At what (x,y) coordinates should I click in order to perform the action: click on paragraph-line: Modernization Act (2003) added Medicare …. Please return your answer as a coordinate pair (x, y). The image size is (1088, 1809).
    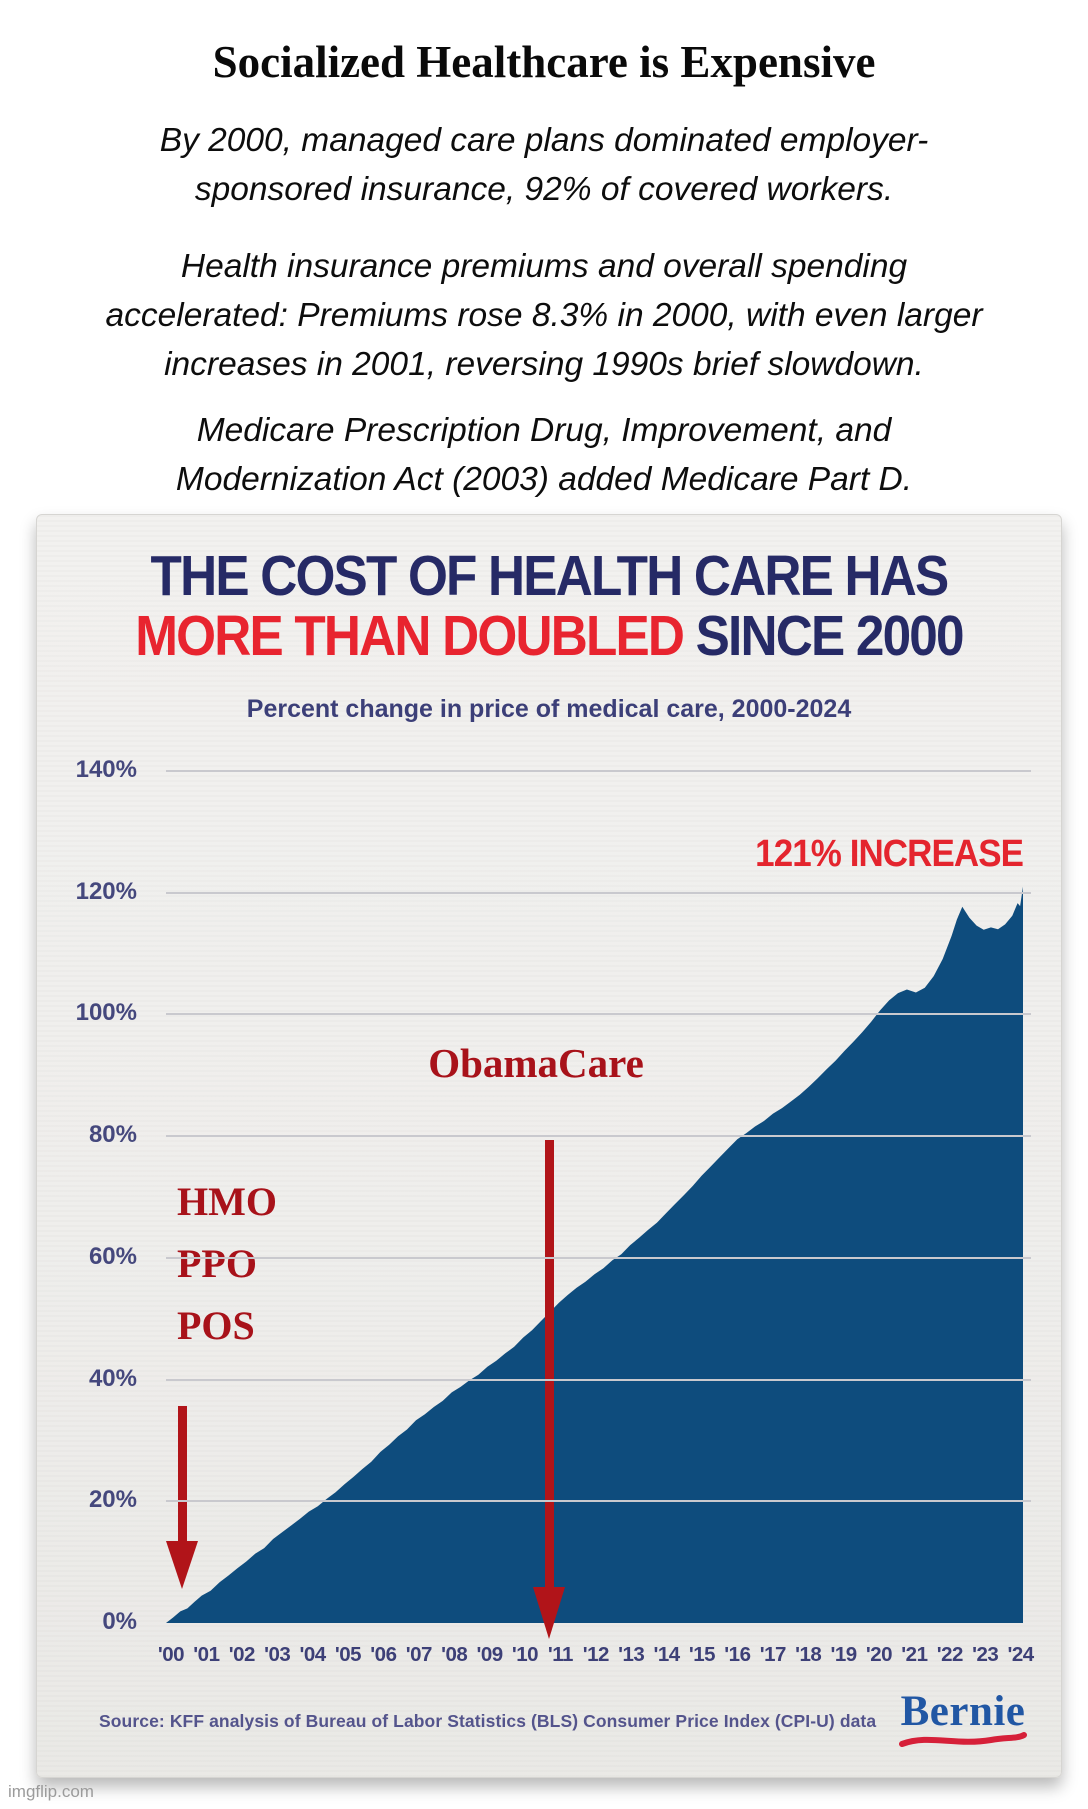
    Looking at the image, I should click on (544, 479).